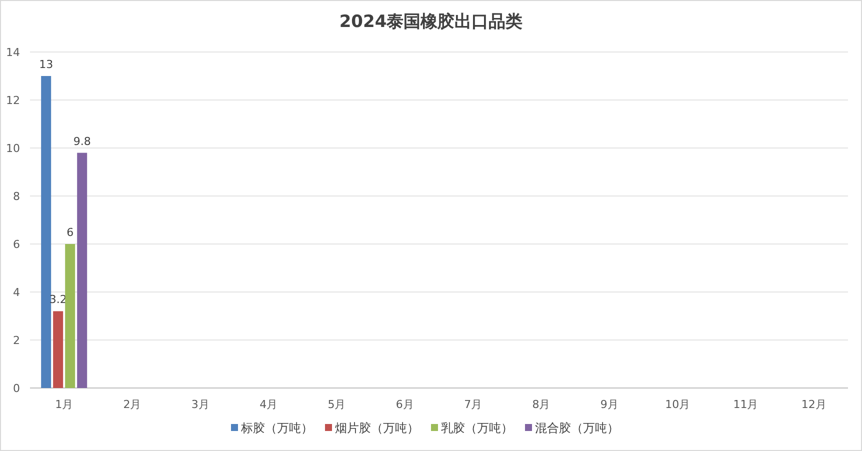  I want to click on x-tick-label: 2月, so click(132, 404).